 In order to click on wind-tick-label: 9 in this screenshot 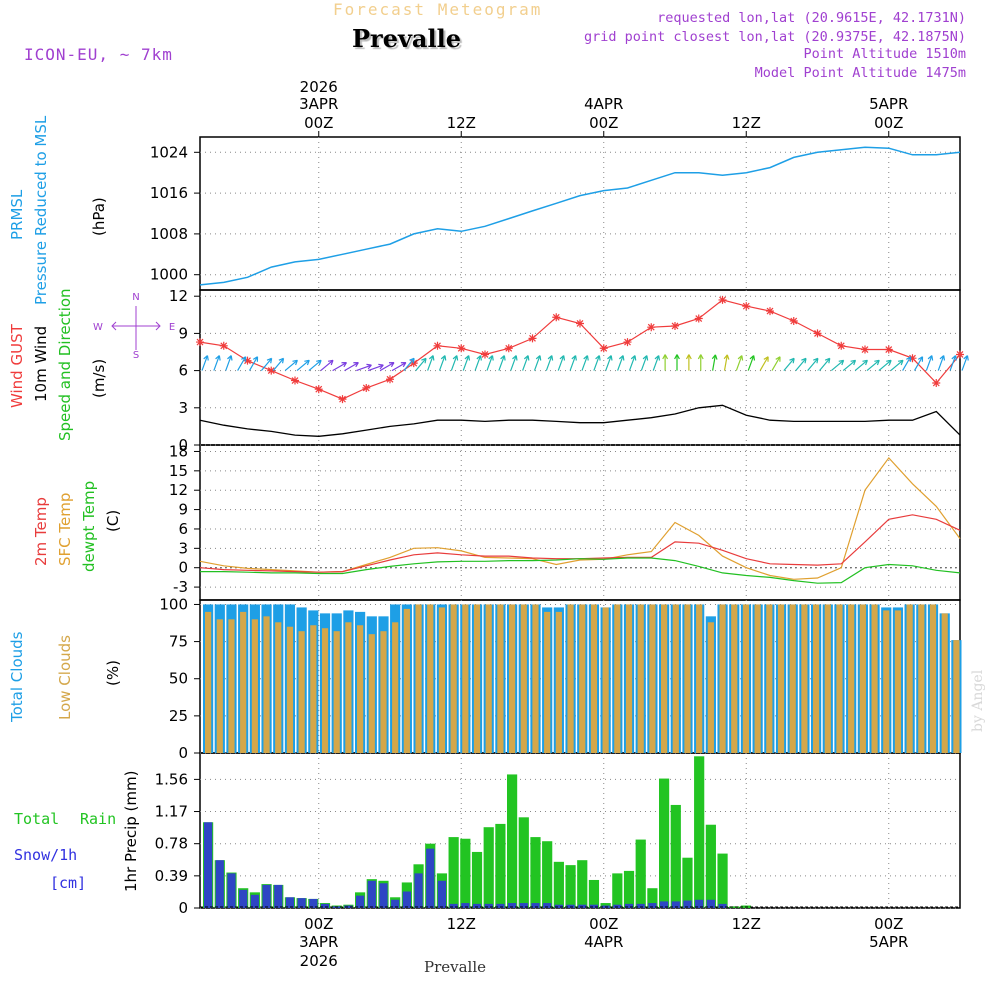, I will do `click(183, 333)`.